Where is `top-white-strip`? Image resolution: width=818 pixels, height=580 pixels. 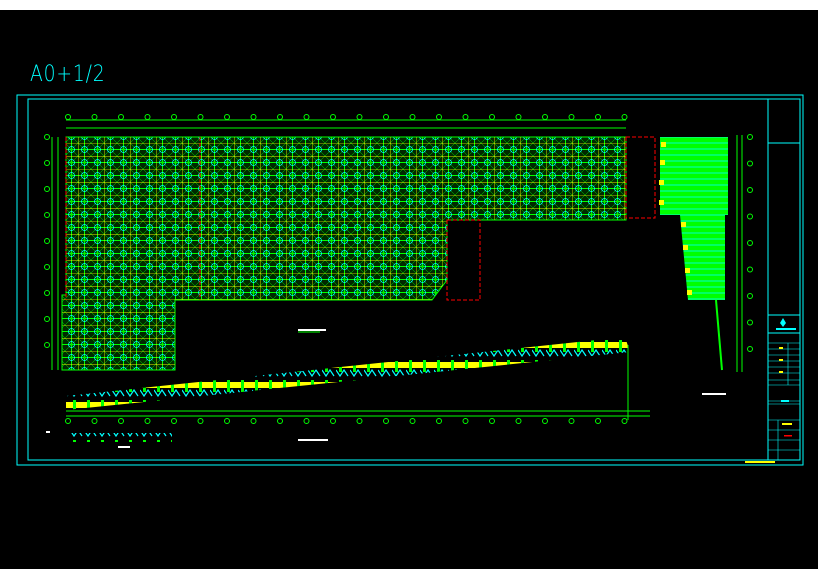
top-white-strip is located at coordinates (409, 5).